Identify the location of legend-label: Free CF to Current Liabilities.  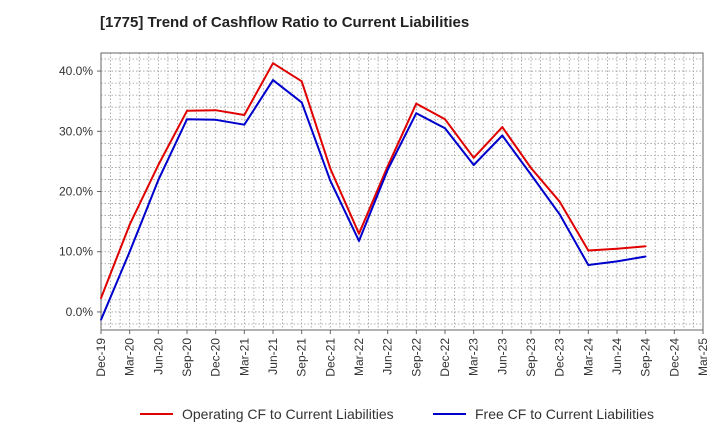
(564, 414).